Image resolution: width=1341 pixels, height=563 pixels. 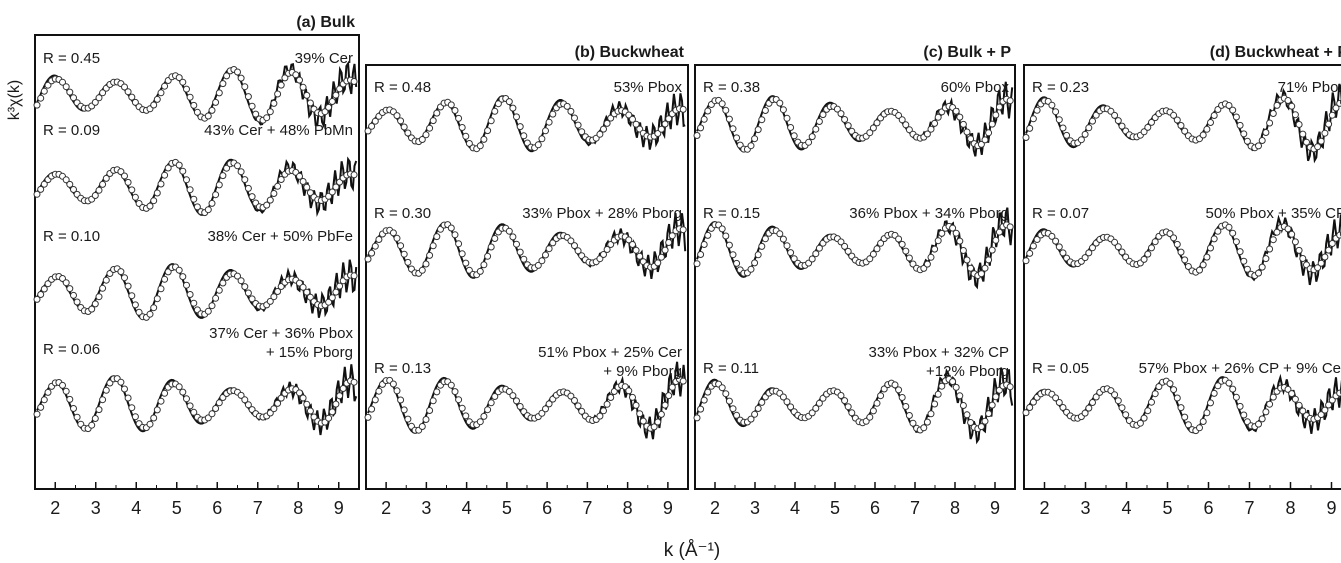 I want to click on fit-components-label: 60% Pbox, so click(x=975, y=87).